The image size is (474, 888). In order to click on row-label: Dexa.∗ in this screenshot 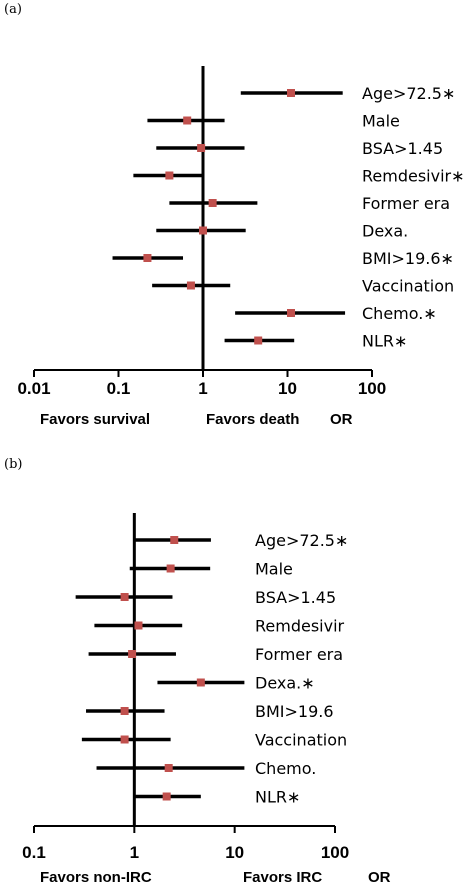, I will do `click(285, 683)`.